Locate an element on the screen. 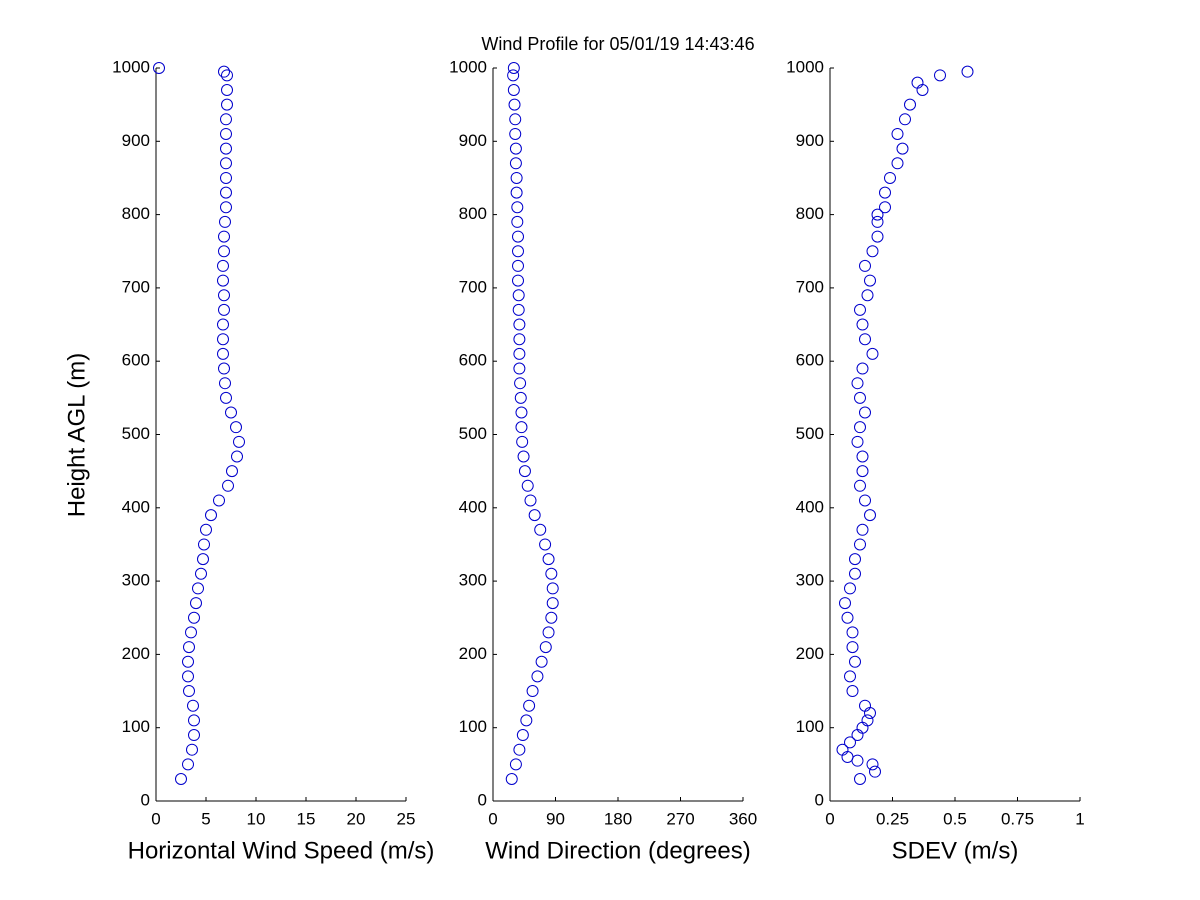 This screenshot has height=900, width=1200. y-tick-label: 400 is located at coordinates (136, 506).